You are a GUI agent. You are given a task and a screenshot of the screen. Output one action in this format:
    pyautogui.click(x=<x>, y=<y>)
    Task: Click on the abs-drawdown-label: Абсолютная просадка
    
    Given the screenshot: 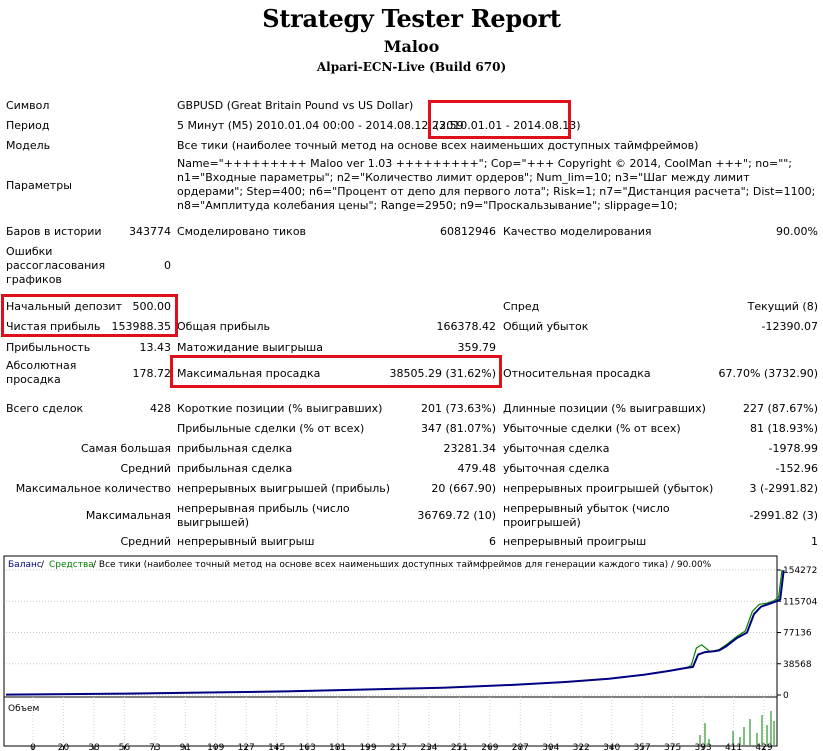 What is the action you would take?
    pyautogui.click(x=41, y=372)
    